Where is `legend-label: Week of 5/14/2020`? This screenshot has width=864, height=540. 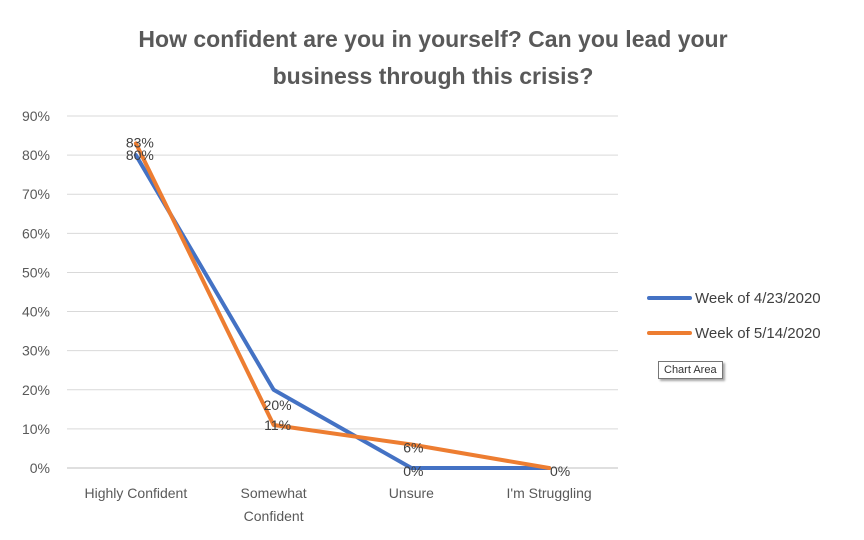 legend-label: Week of 5/14/2020 is located at coordinates (758, 333).